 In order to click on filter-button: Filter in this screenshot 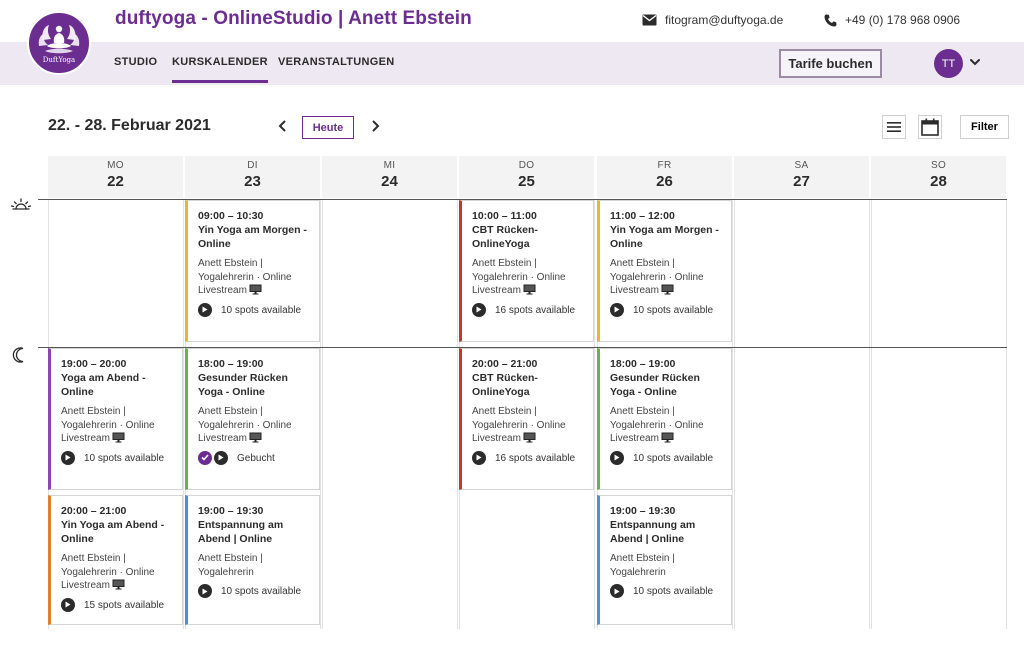, I will do `click(984, 127)`.